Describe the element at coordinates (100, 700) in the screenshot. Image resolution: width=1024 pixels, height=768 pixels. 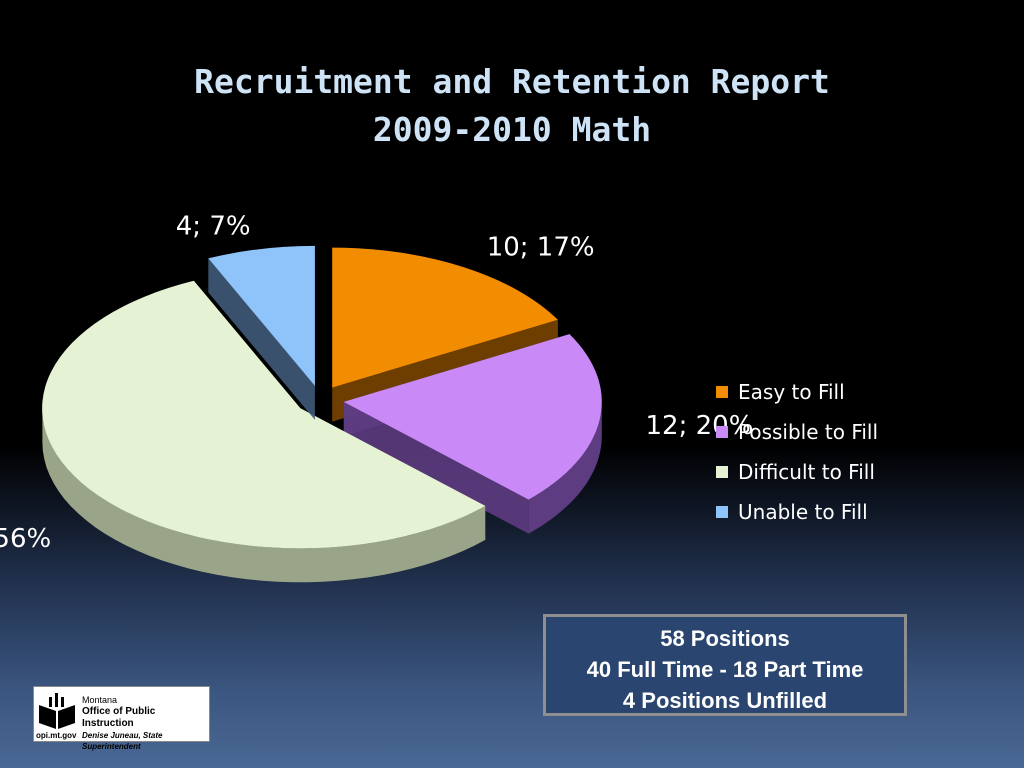
I see `logo-line-1: Montana` at that location.